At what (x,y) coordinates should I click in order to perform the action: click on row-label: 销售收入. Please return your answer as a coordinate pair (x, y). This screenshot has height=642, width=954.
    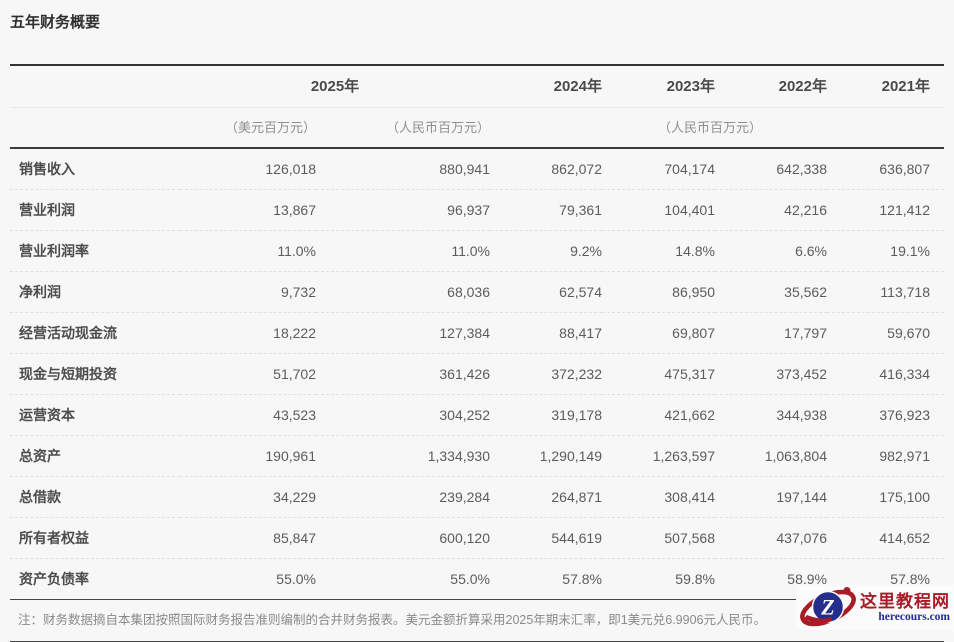
    Looking at the image, I should click on (95, 169).